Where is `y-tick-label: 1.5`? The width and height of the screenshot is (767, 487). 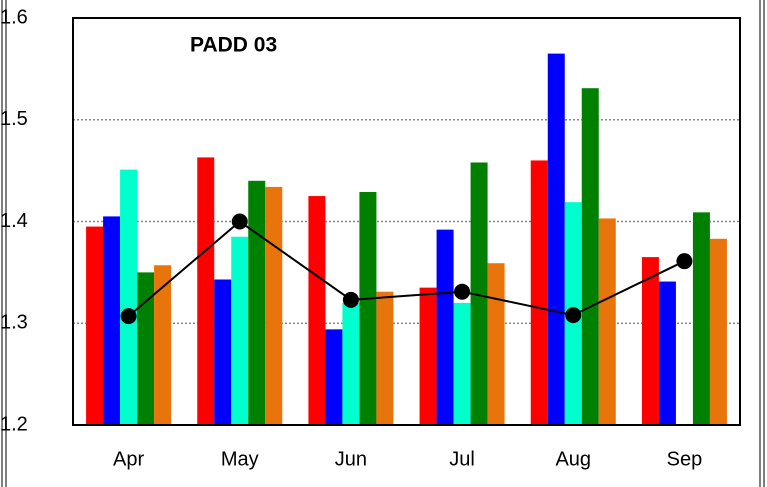 y-tick-label: 1.5 is located at coordinates (14, 119).